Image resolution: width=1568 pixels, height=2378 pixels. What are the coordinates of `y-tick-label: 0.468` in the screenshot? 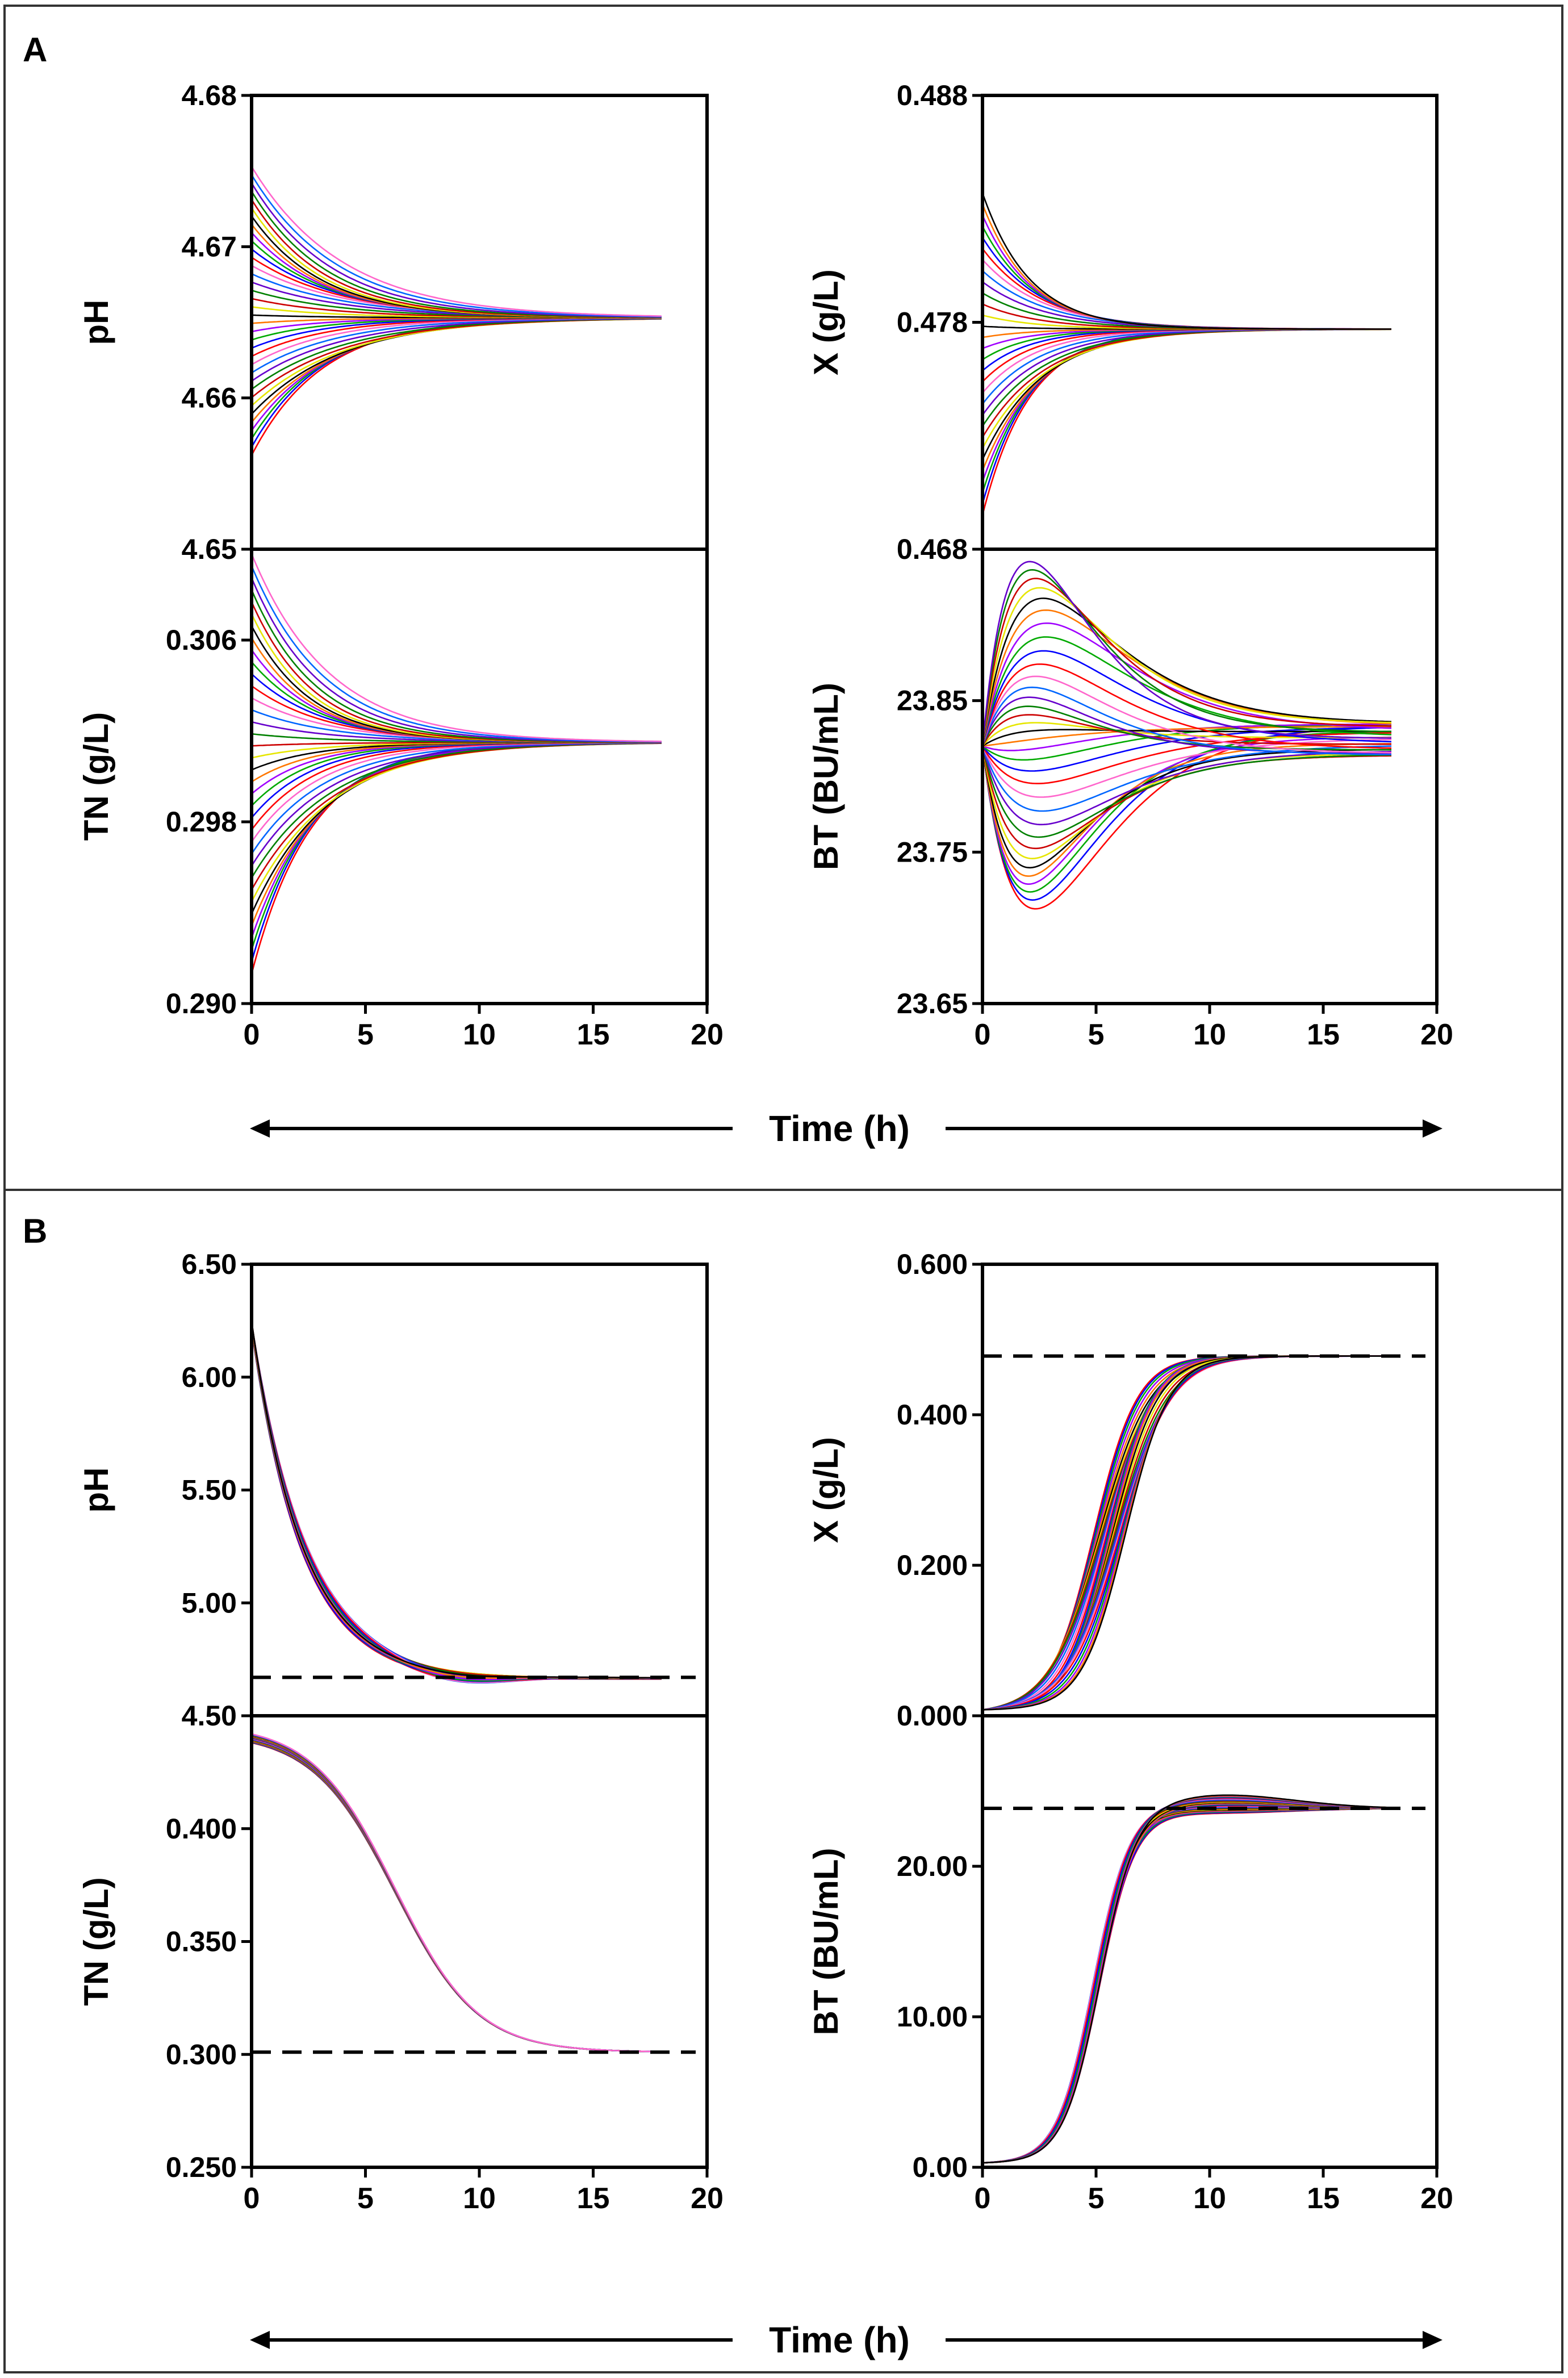 It's located at (932, 549).